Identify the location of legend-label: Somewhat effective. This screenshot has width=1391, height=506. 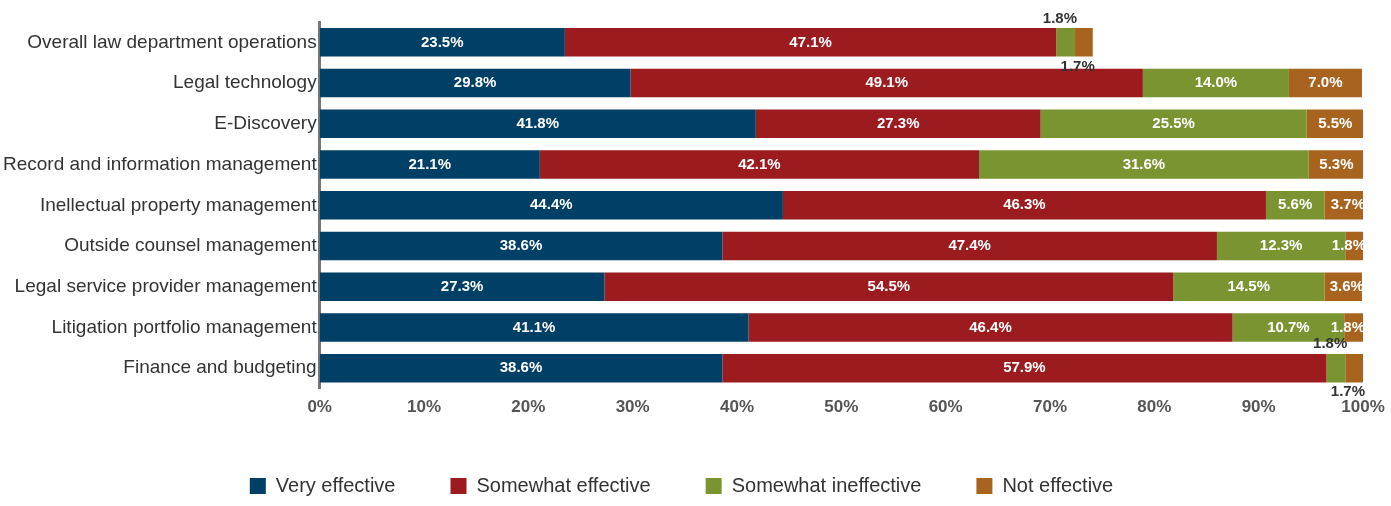
(563, 484).